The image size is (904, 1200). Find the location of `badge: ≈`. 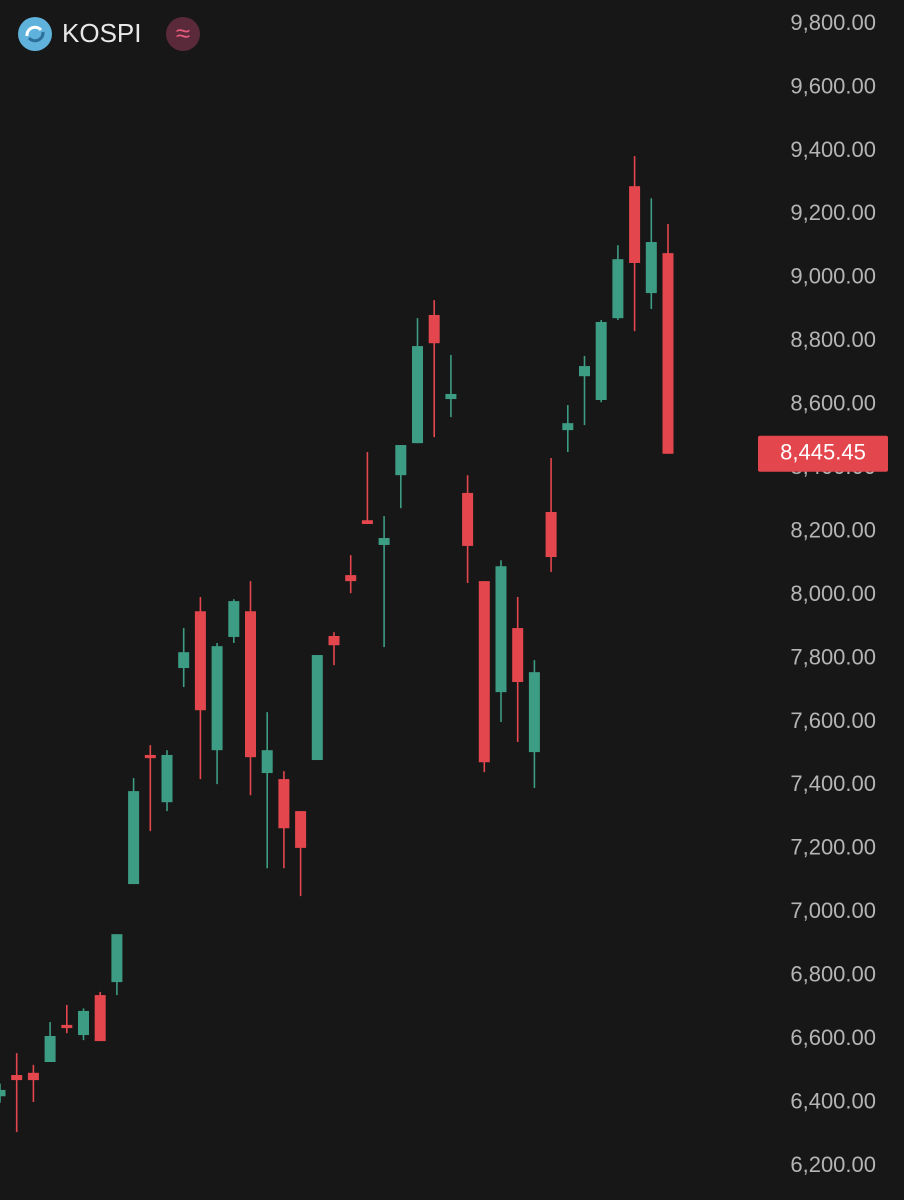

badge: ≈ is located at coordinates (183, 33).